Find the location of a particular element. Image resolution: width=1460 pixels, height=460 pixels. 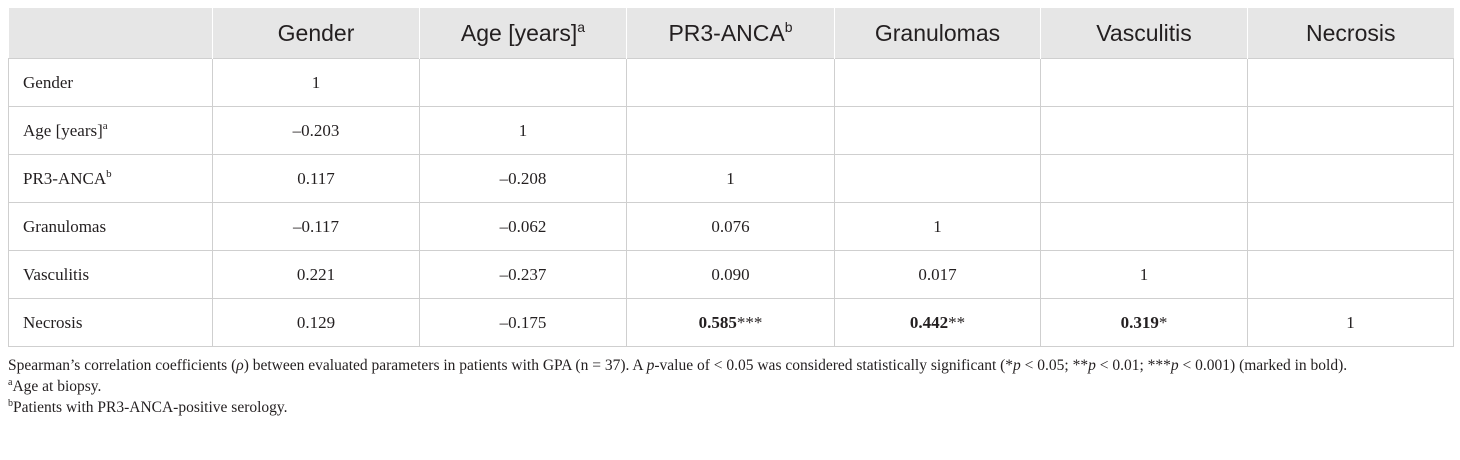

cell-value: 0.076 is located at coordinates (730, 226).